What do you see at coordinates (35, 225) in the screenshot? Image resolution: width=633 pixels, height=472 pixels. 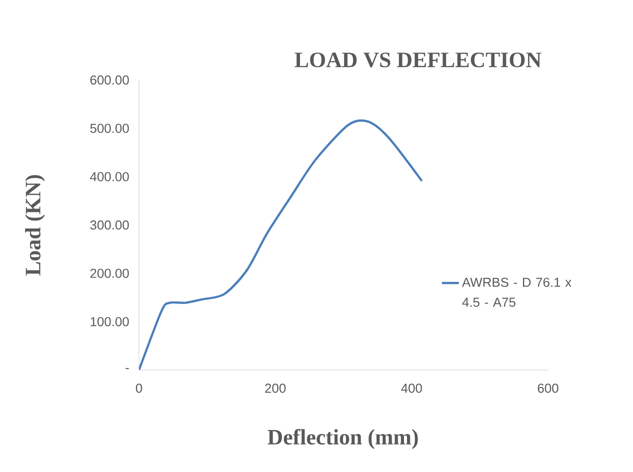 I see `y-axis-title: Load (KN)` at bounding box center [35, 225].